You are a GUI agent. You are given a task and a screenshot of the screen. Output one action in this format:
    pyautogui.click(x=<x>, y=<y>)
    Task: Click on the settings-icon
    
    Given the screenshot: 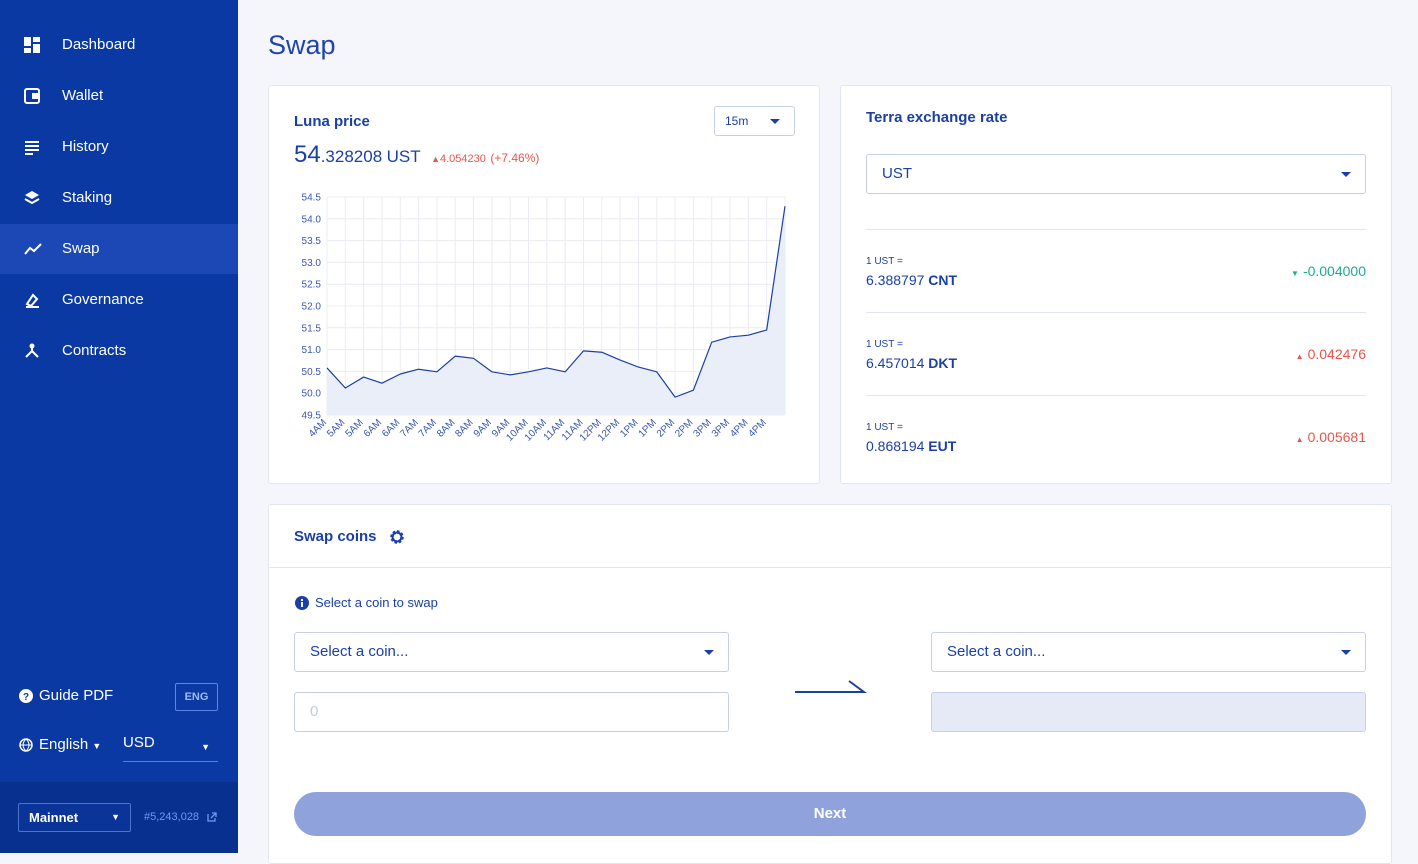 What is the action you would take?
    pyautogui.click(x=397, y=537)
    